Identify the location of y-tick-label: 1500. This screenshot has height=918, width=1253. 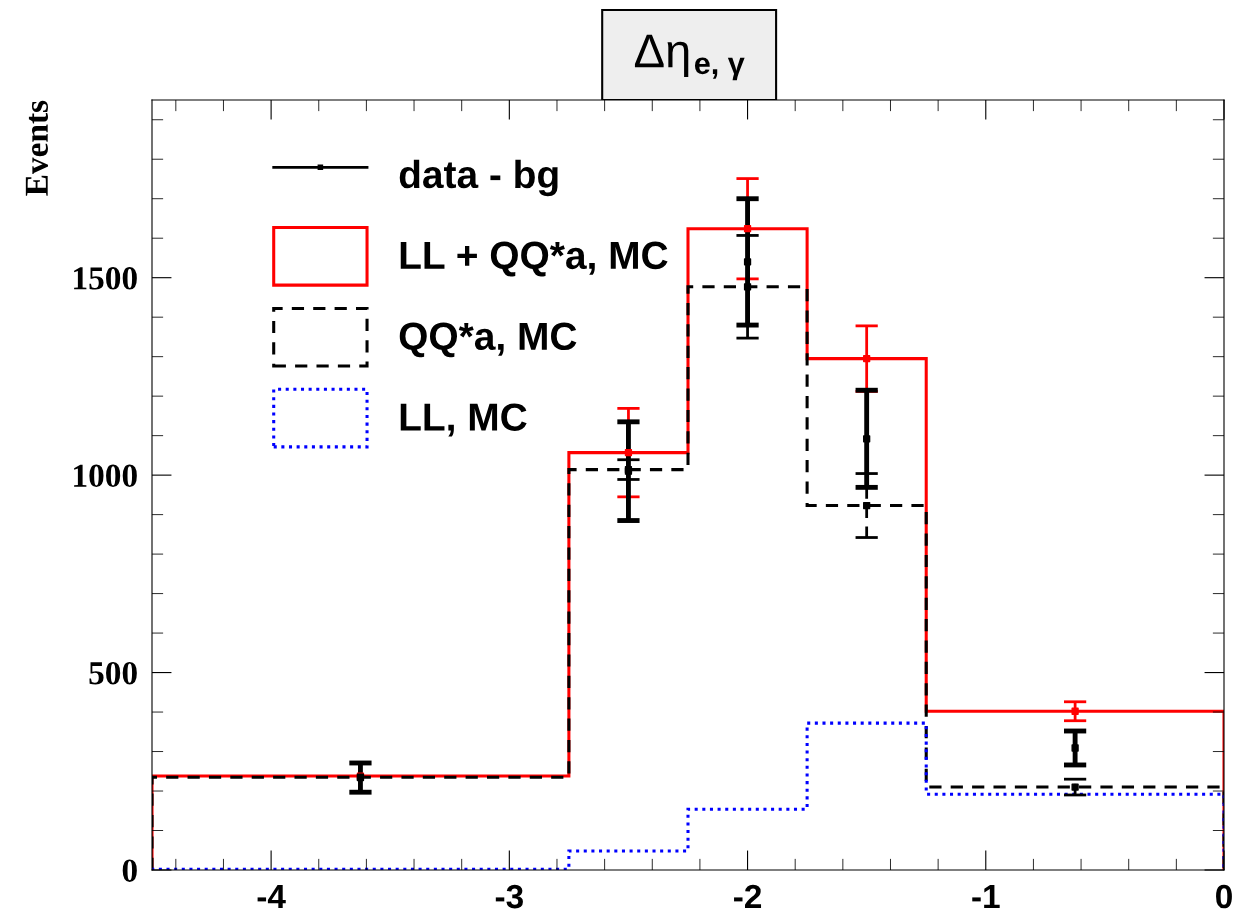
(105, 278).